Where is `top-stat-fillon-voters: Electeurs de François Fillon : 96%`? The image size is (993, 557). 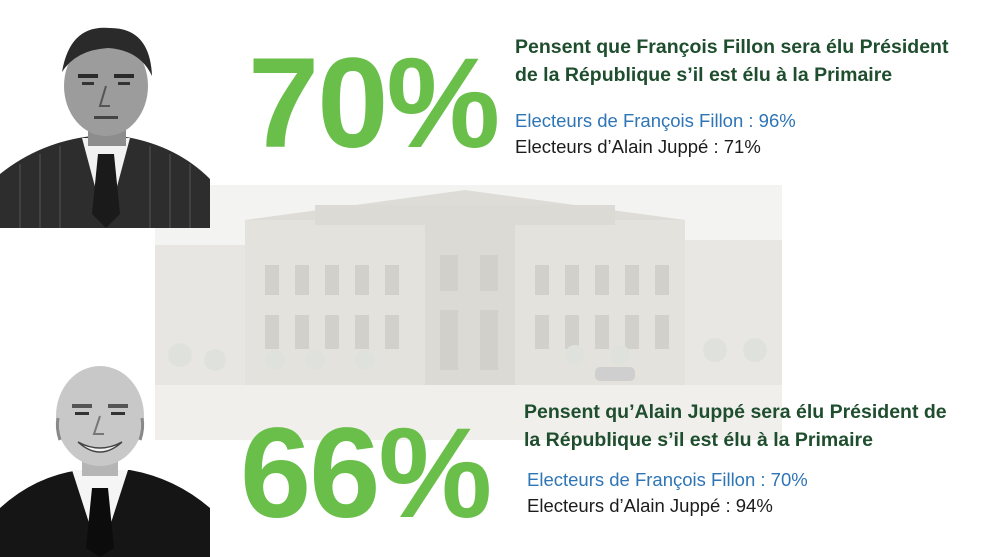 top-stat-fillon-voters: Electeurs de François Fillon : 96% is located at coordinates (655, 120).